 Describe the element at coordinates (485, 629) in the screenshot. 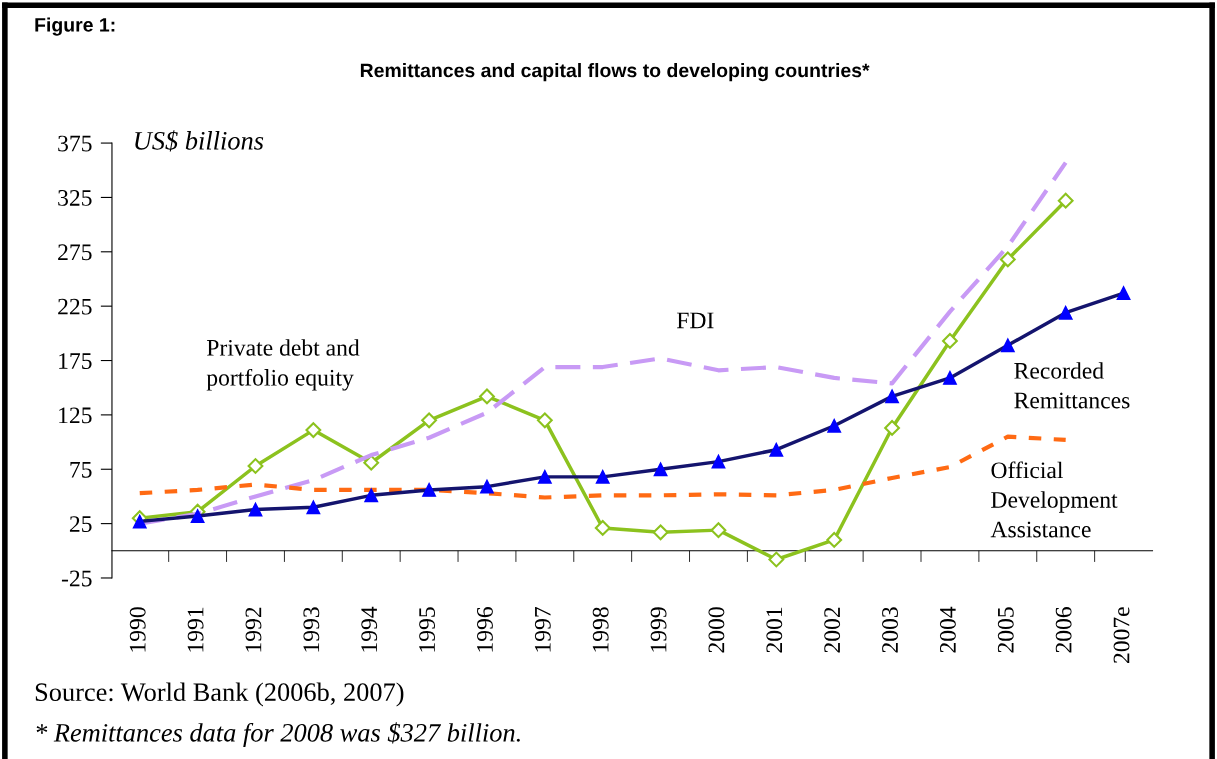

I see `x-tick-label: 1996` at that location.